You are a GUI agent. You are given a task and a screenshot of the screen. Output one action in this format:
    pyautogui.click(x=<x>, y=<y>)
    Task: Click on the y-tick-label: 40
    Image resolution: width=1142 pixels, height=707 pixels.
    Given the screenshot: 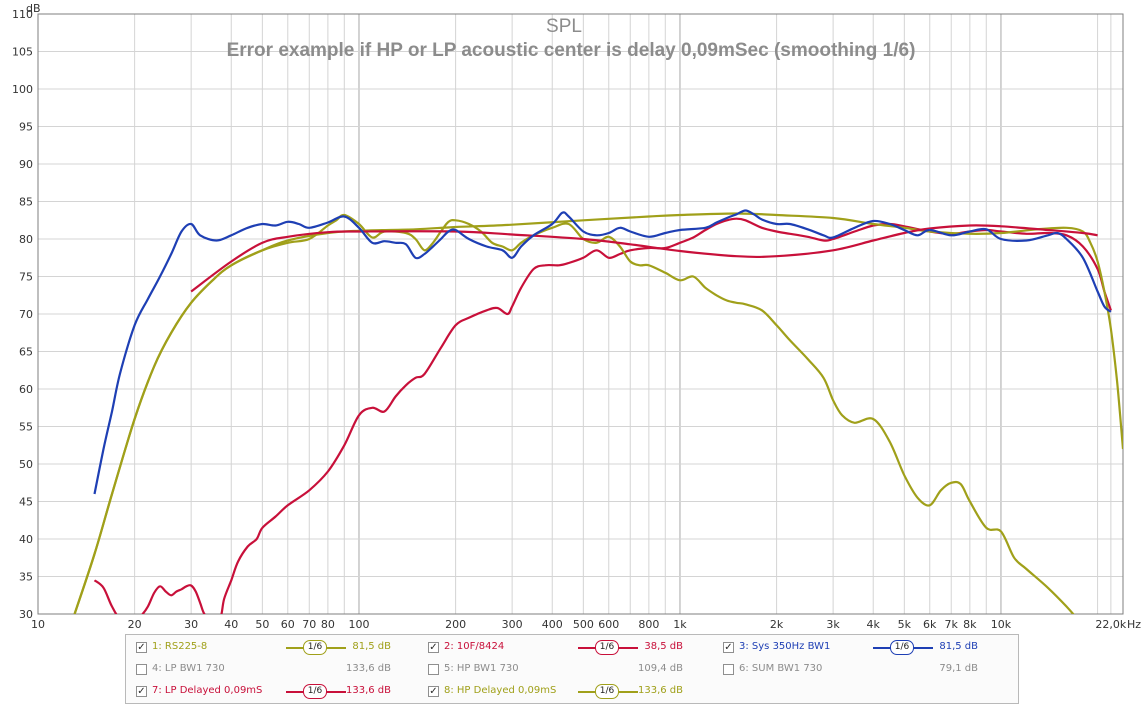 What is the action you would take?
    pyautogui.click(x=26, y=539)
    